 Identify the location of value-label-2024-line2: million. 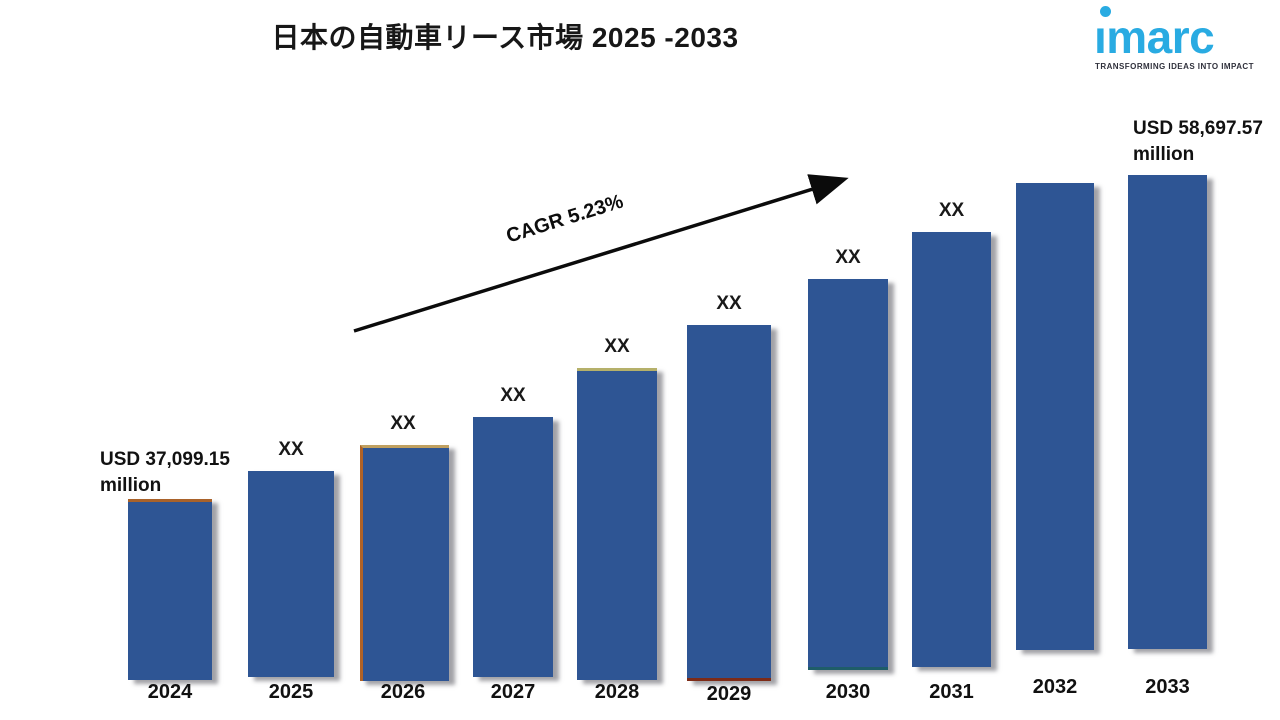
(131, 485).